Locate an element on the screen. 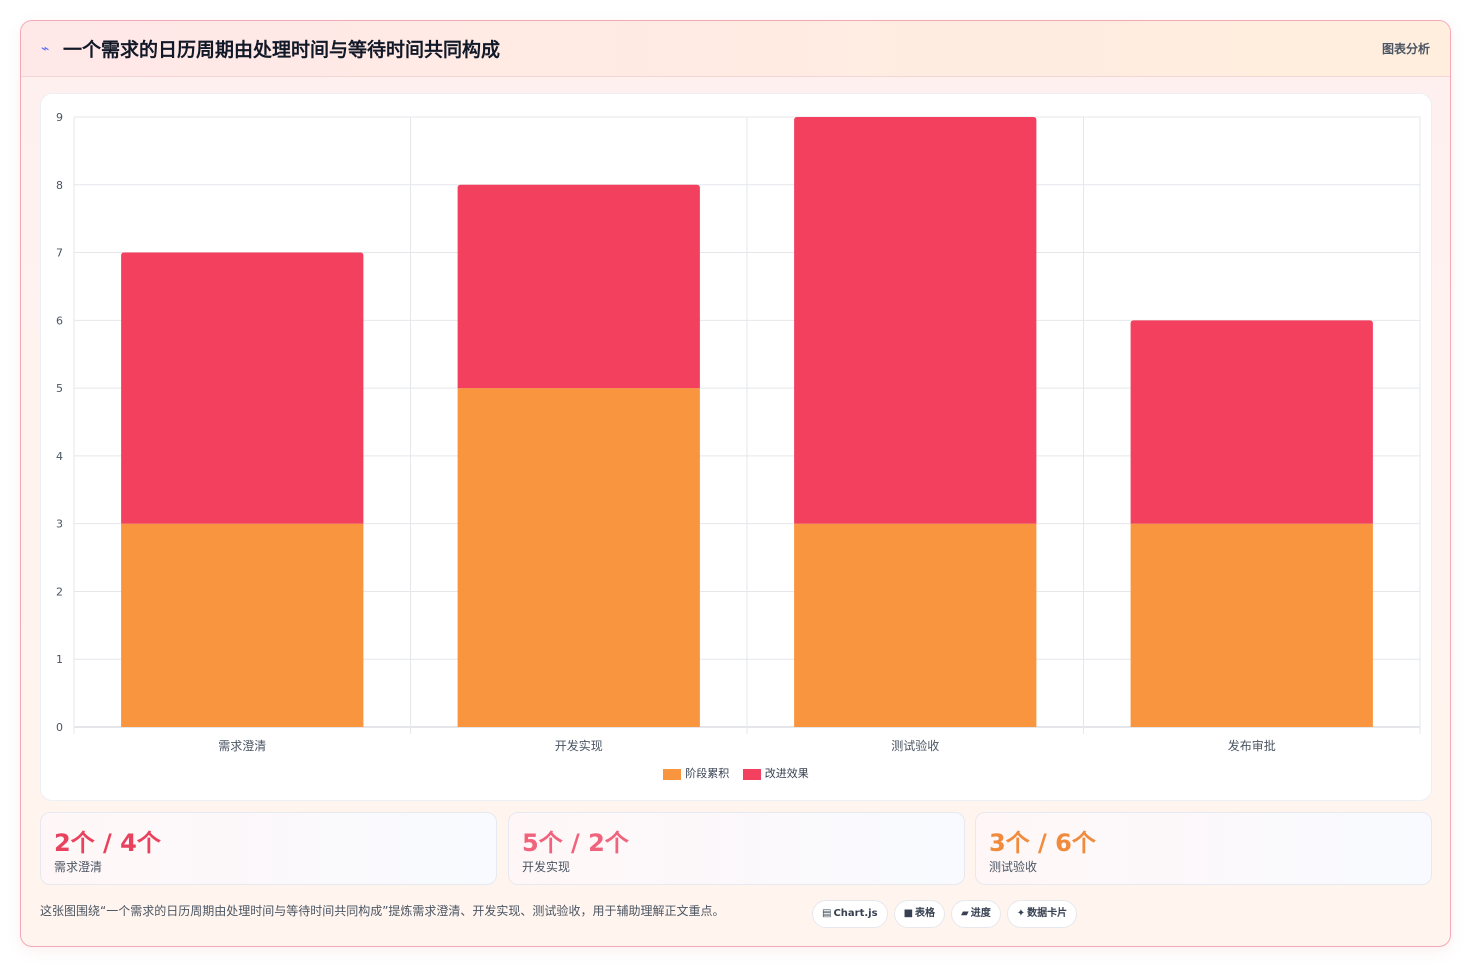 The height and width of the screenshot is (967, 1471). stat-card: 3个 / 6个 测试验收 is located at coordinates (1203, 848).